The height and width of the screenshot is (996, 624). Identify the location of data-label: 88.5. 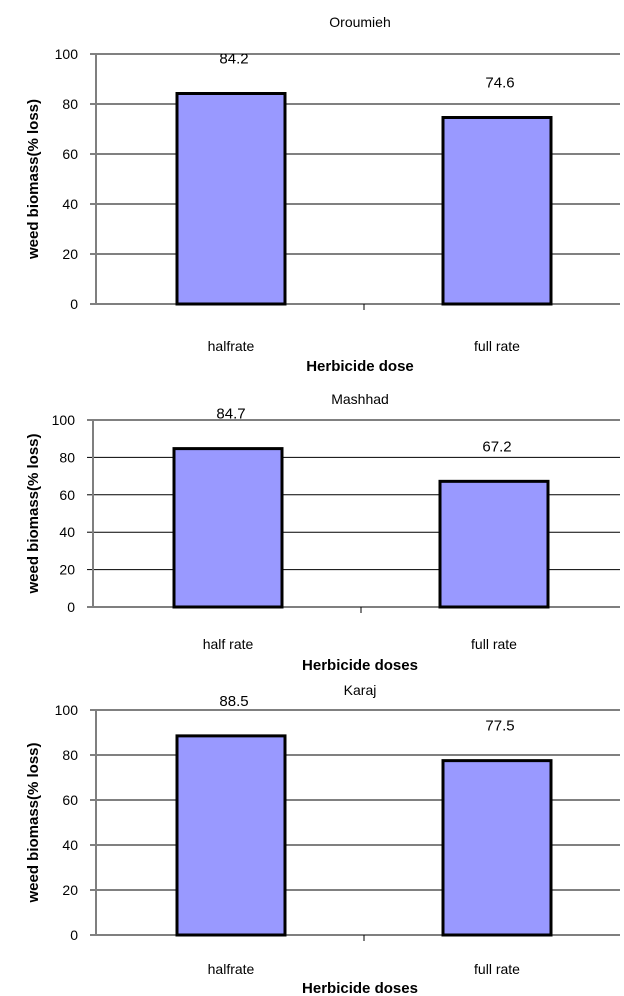
(233, 701).